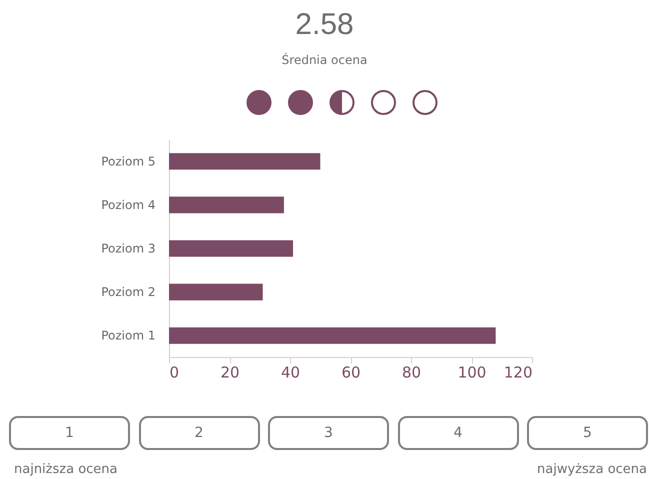 Image resolution: width=649 pixels, height=479 pixels. What do you see at coordinates (199, 433) in the screenshot?
I see `text: 2` at bounding box center [199, 433].